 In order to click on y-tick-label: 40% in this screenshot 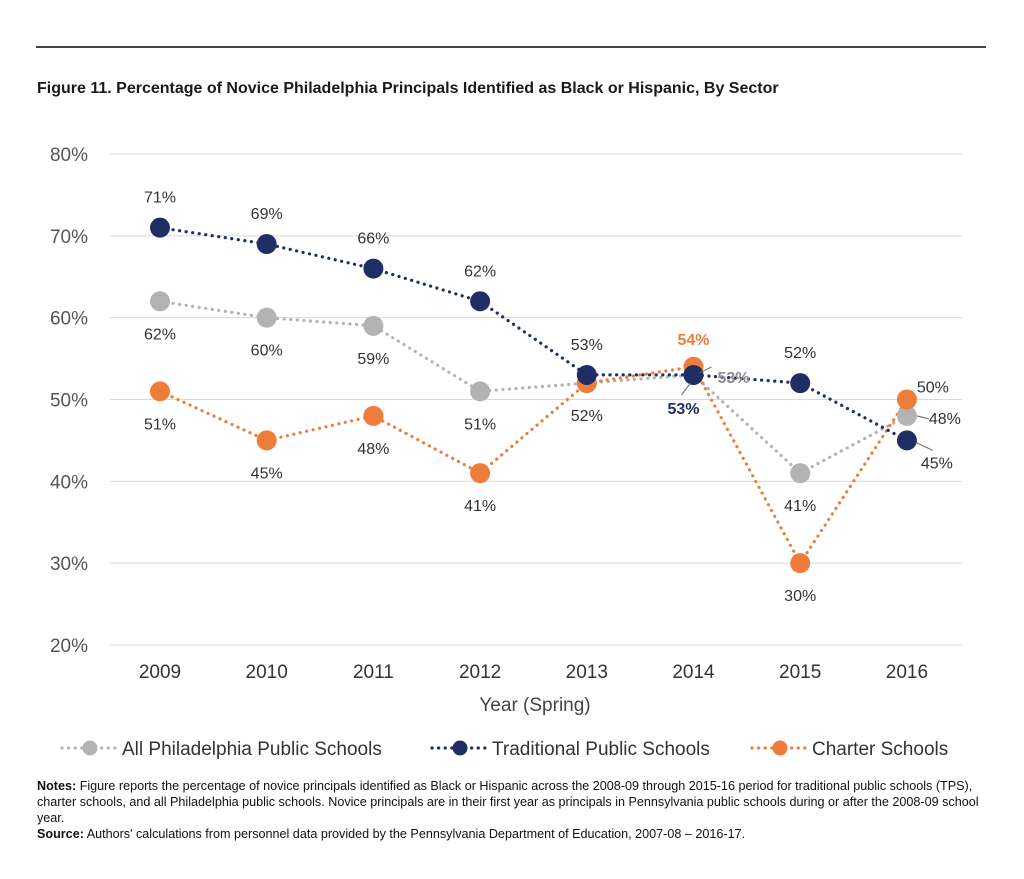, I will do `click(69, 482)`.